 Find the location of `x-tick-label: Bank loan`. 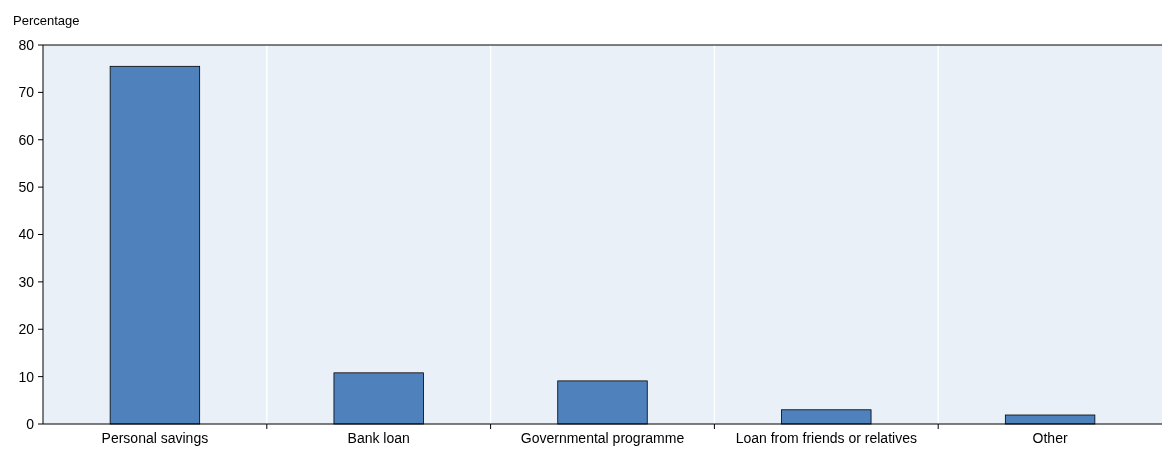

x-tick-label: Bank loan is located at coordinates (378, 438).